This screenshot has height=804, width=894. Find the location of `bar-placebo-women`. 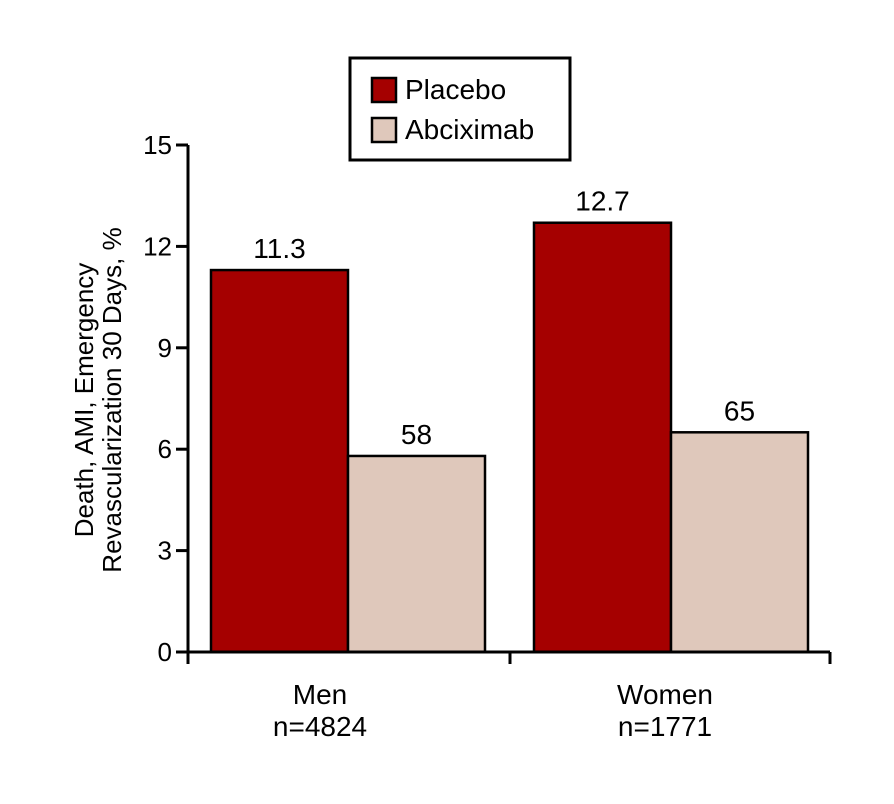

bar-placebo-women is located at coordinates (602, 437).